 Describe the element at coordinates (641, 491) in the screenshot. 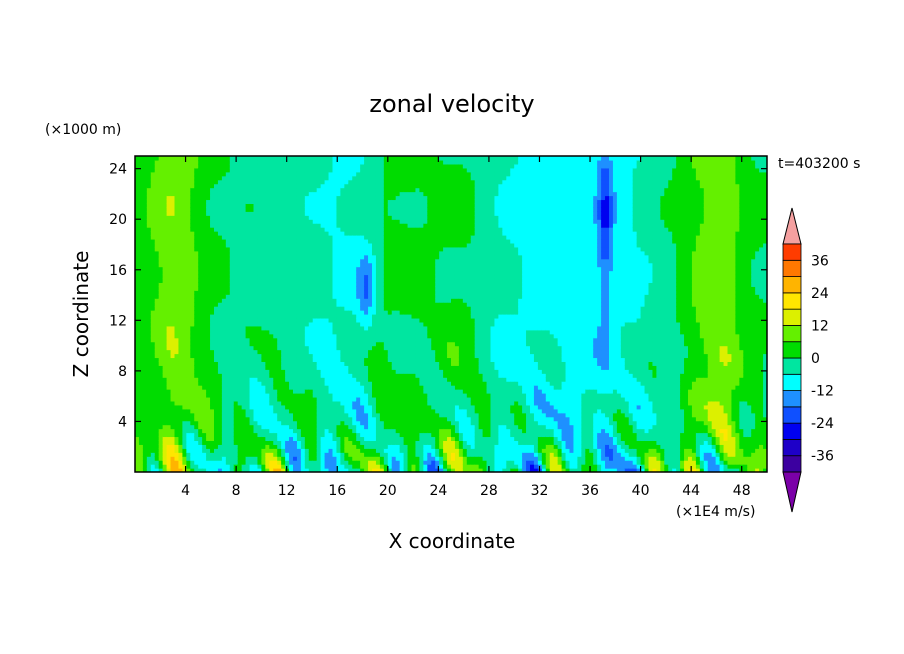

I see `x-tick-label: 40` at that location.